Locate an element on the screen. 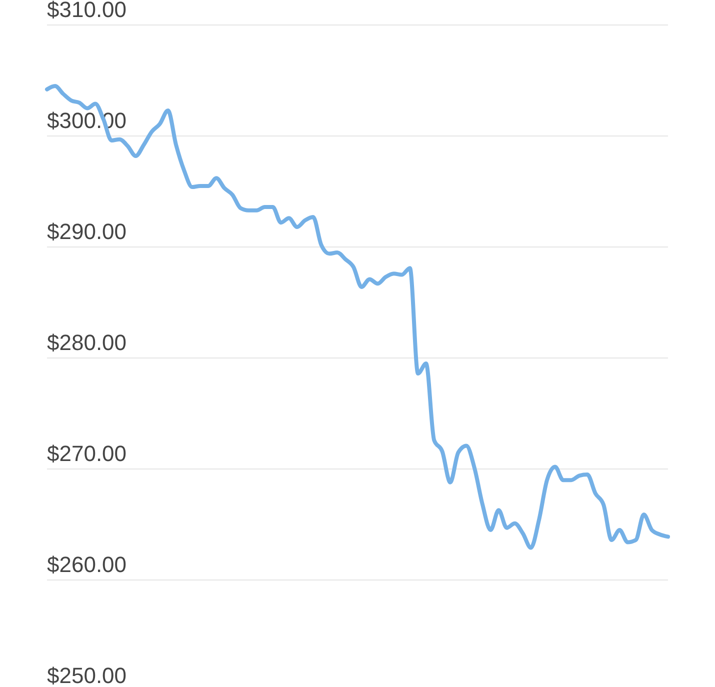 This screenshot has height=687, width=715. y-tick-label: $250.00 is located at coordinates (87, 675).